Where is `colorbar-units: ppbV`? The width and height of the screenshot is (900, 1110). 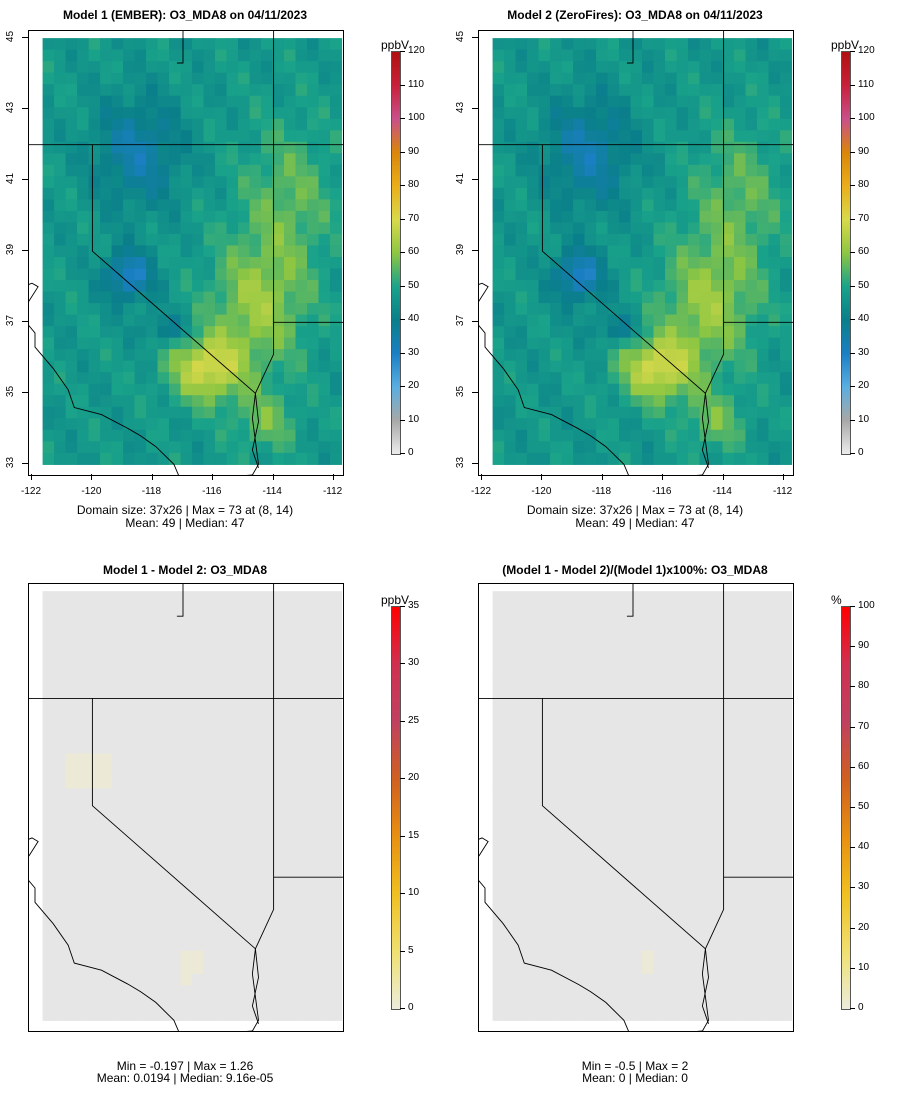 colorbar-units: ppbV is located at coordinates (845, 45).